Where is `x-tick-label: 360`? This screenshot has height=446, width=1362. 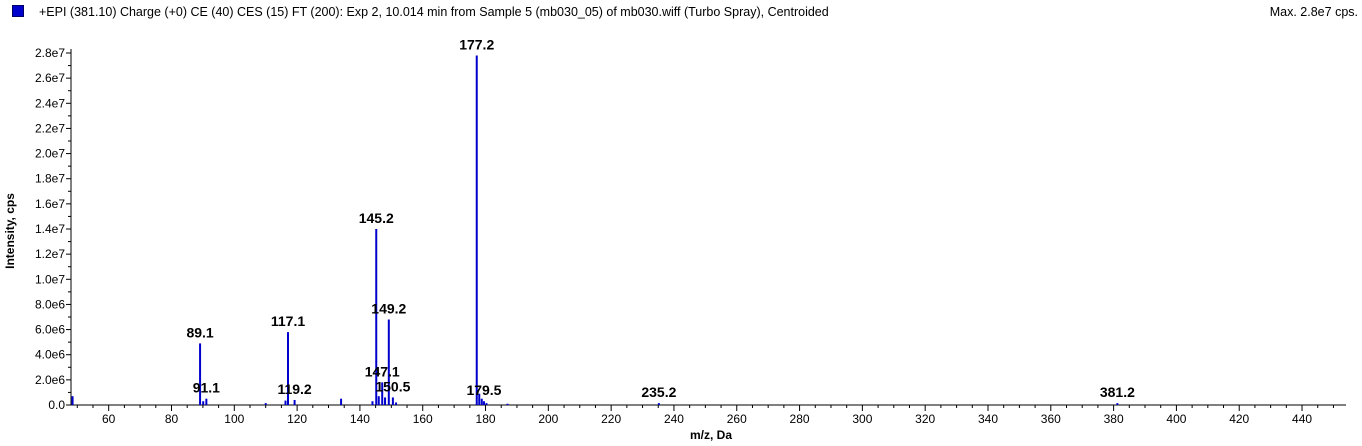 x-tick-label: 360 is located at coordinates (1051, 419).